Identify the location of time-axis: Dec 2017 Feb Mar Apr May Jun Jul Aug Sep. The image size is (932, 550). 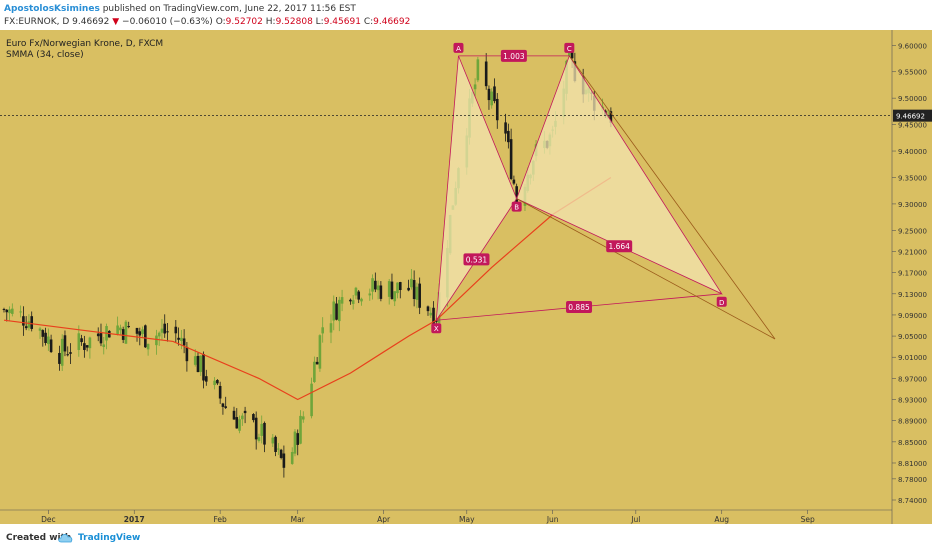
(428, 517).